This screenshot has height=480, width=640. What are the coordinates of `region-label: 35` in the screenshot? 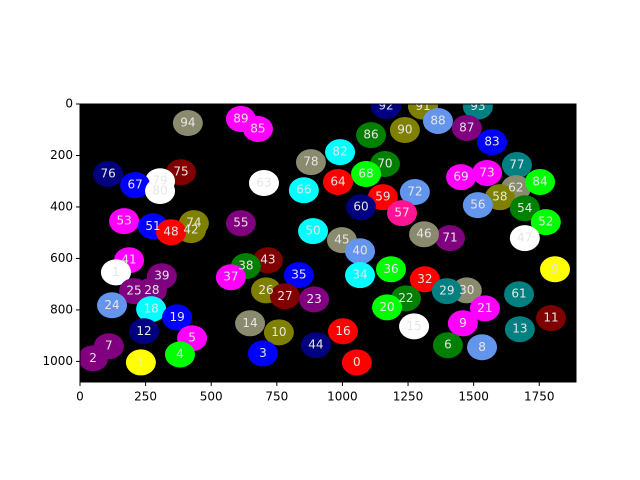 It's located at (298, 275).